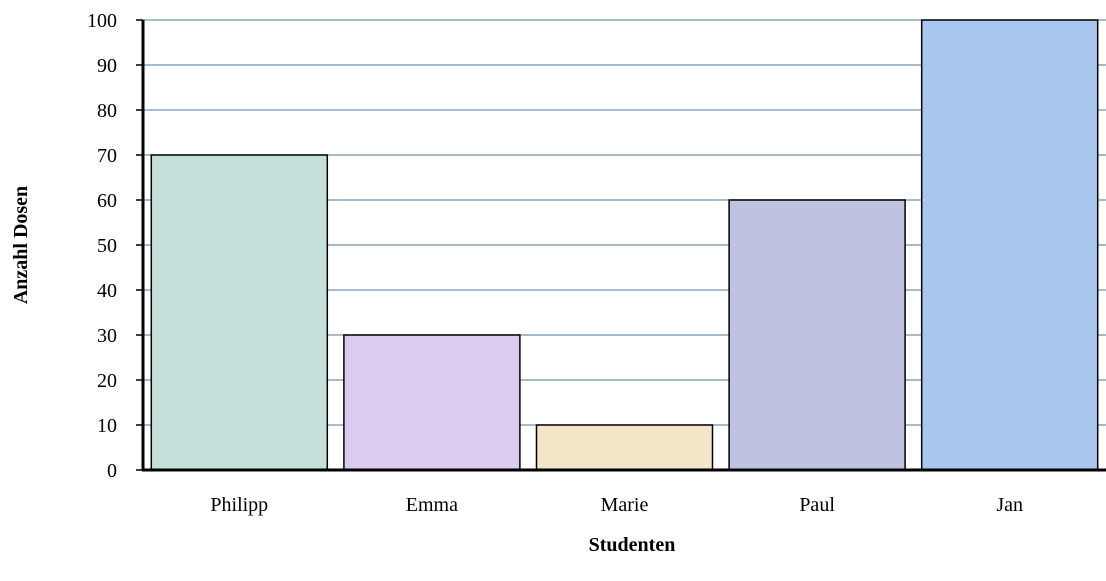  What do you see at coordinates (107, 201) in the screenshot?
I see `y-tick-label: 60` at bounding box center [107, 201].